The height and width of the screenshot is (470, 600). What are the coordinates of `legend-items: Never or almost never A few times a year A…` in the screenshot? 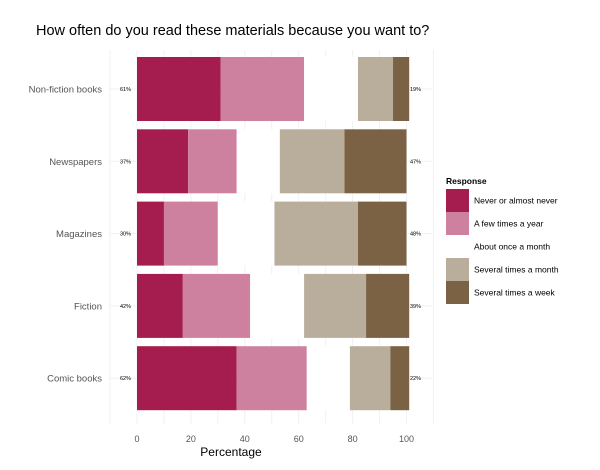 It's located at (502, 246).